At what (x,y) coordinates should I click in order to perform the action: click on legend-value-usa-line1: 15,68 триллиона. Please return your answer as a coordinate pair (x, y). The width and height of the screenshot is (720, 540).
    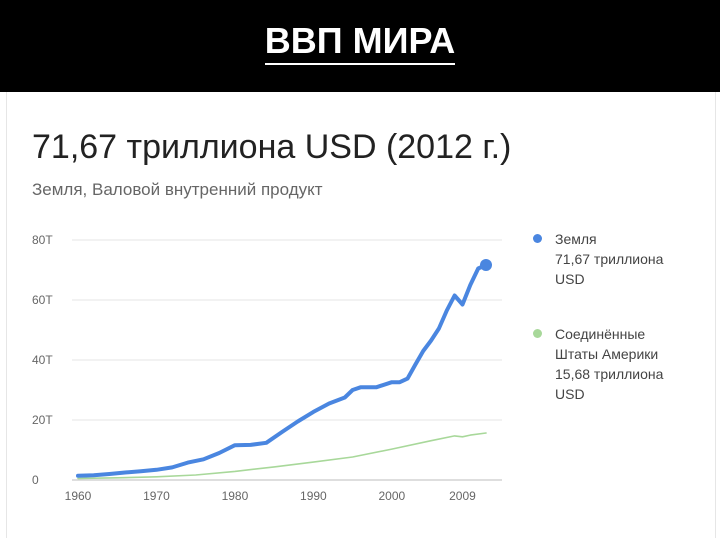
    Looking at the image, I should click on (609, 374).